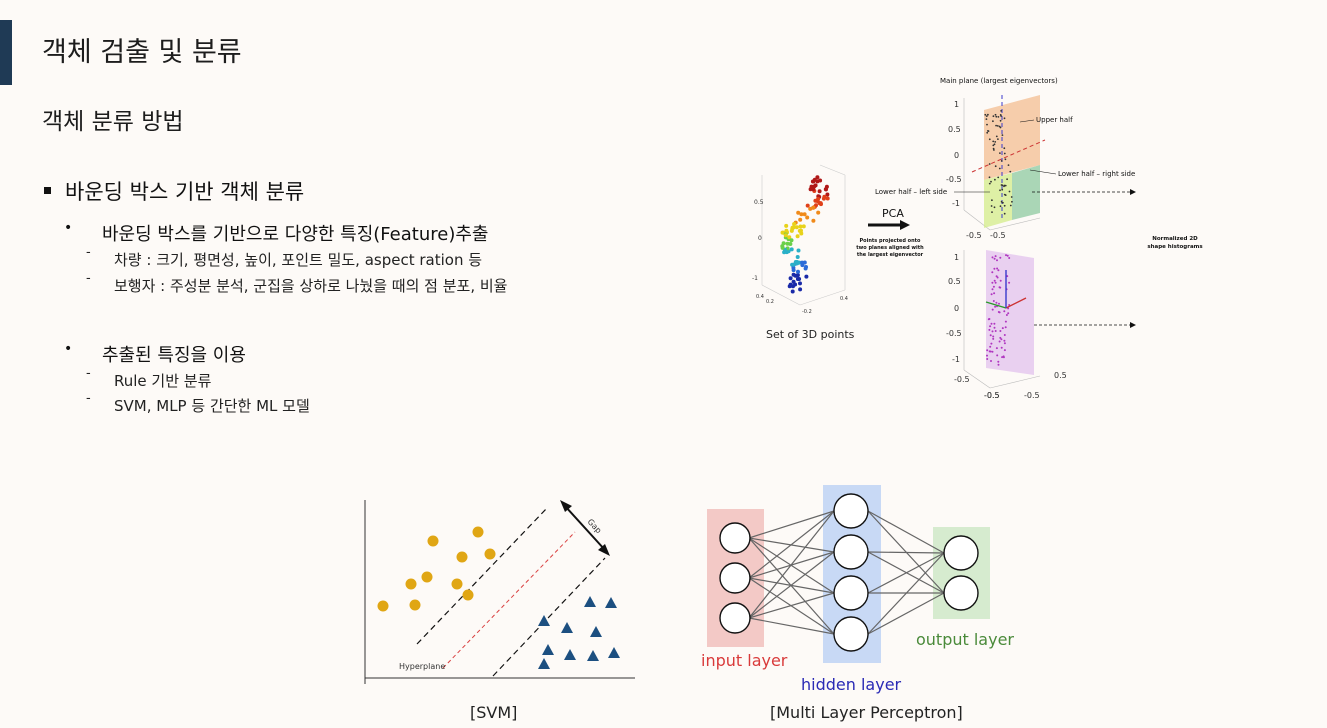 This screenshot has width=1327, height=728. Describe the element at coordinates (998, 235) in the screenshot. I see `svg-text: -0.5` at that location.